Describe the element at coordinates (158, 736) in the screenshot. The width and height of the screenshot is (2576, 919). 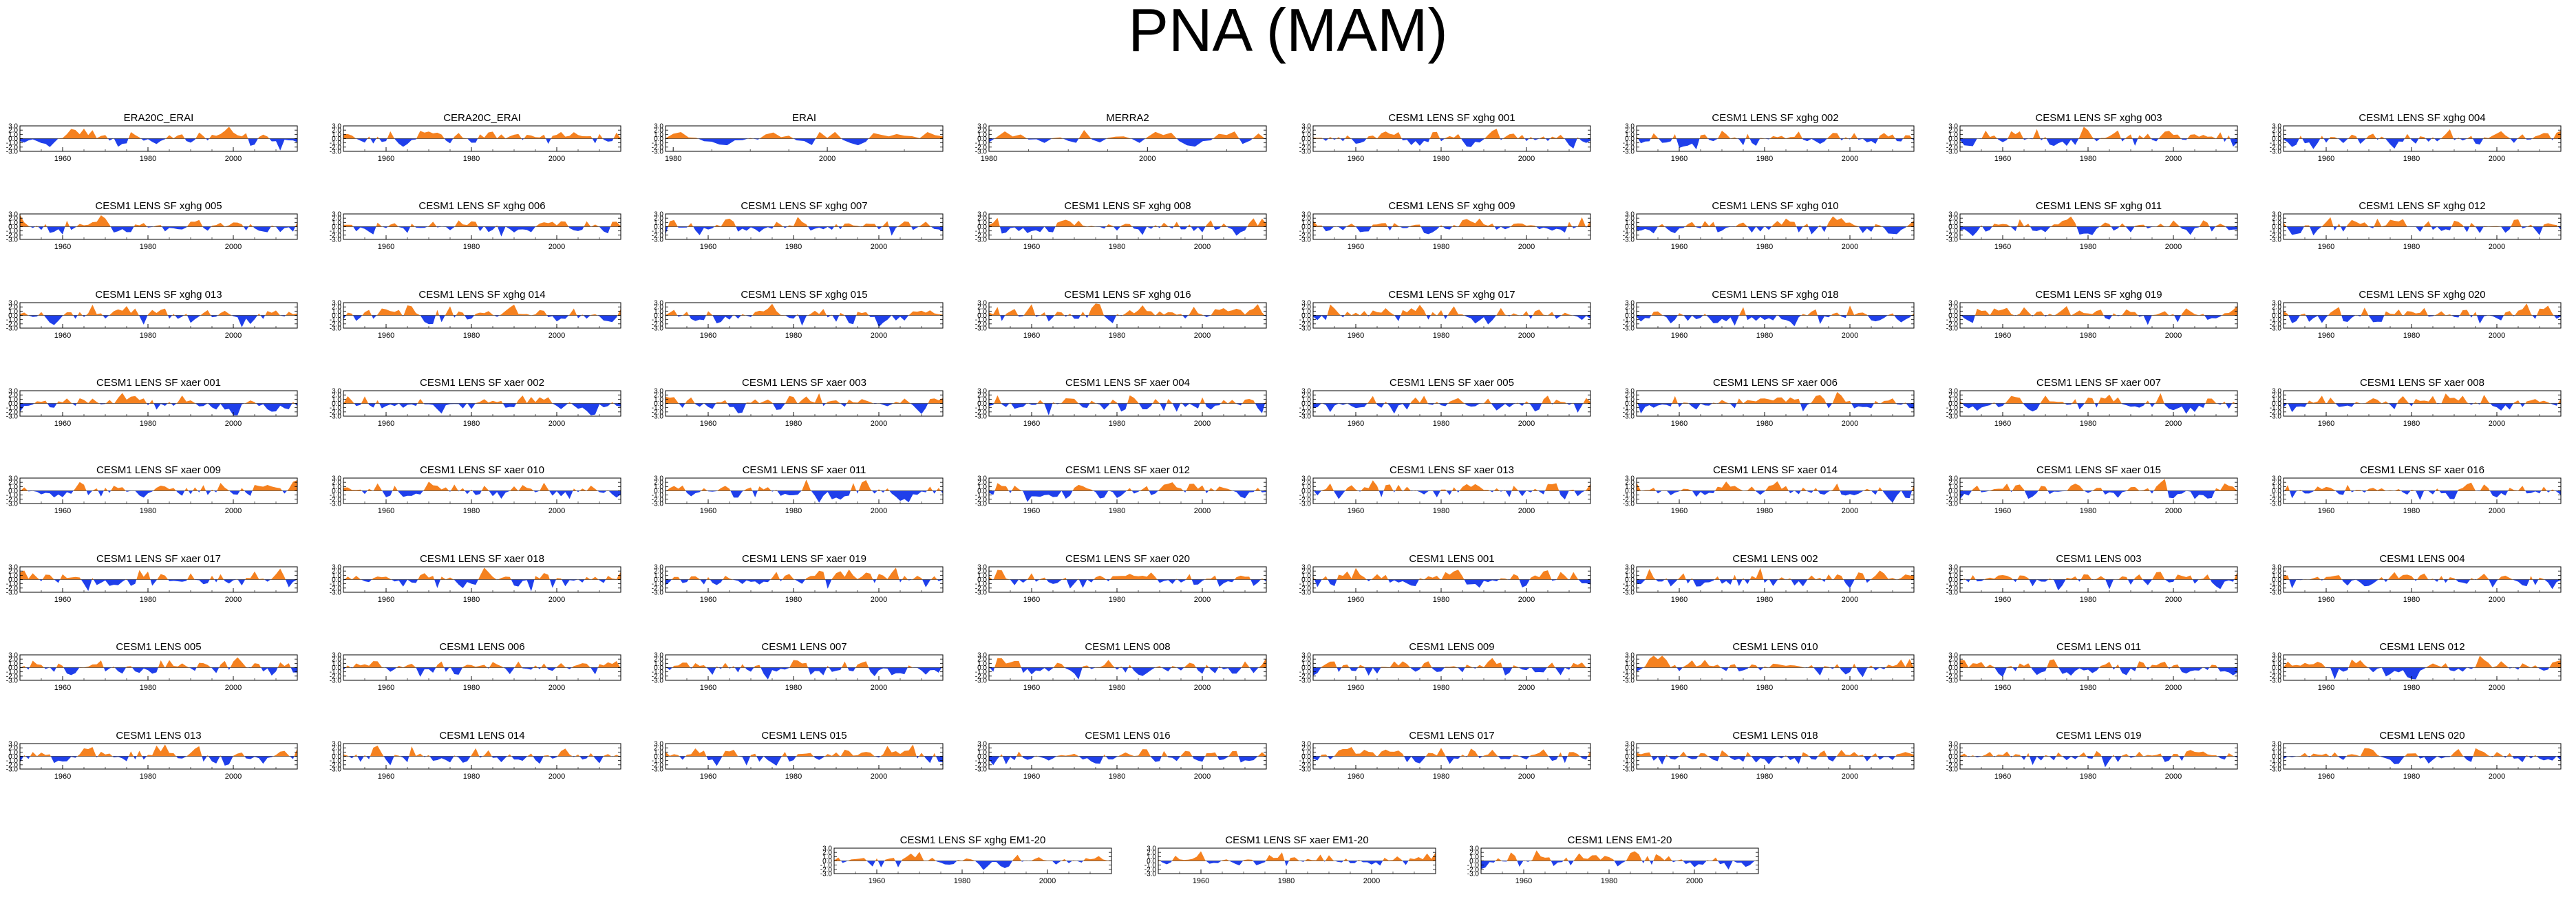
I see `panel-title: CESM1 LENS 013` at that location.